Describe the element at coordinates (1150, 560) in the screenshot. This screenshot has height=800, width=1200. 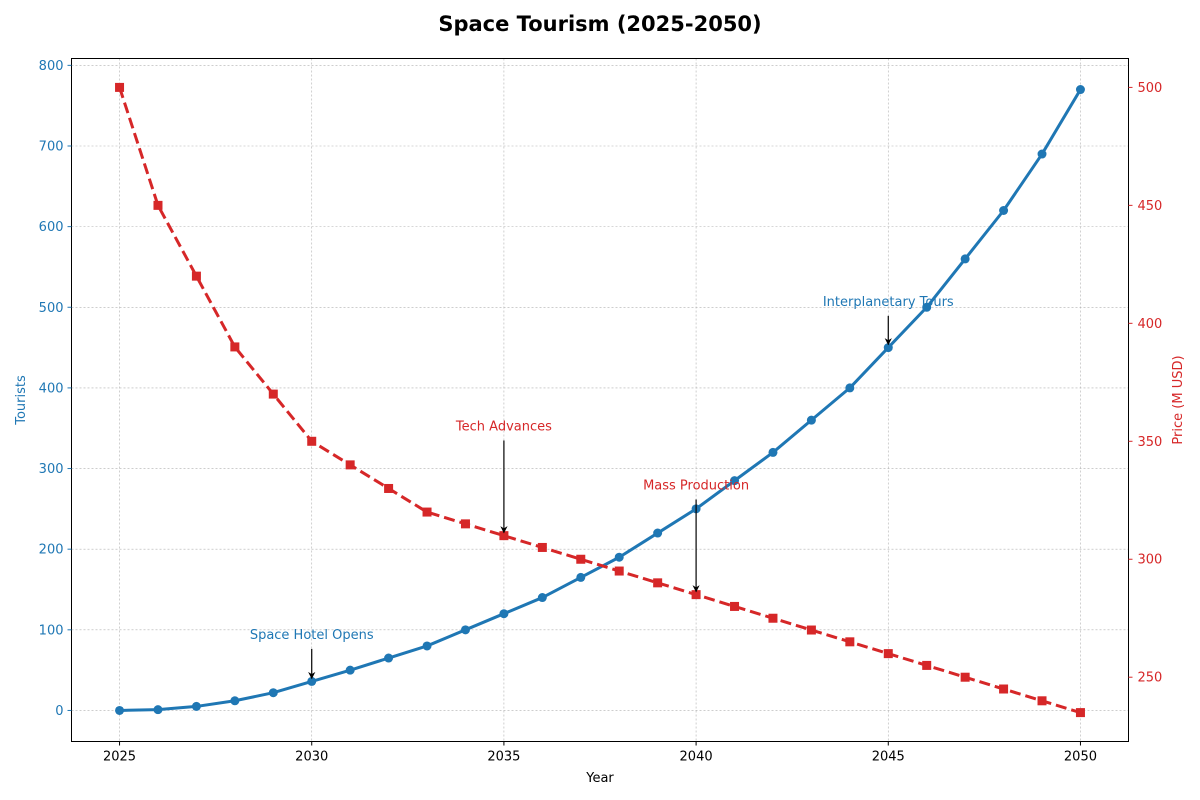
I see `y-right-tick-label: 300` at that location.